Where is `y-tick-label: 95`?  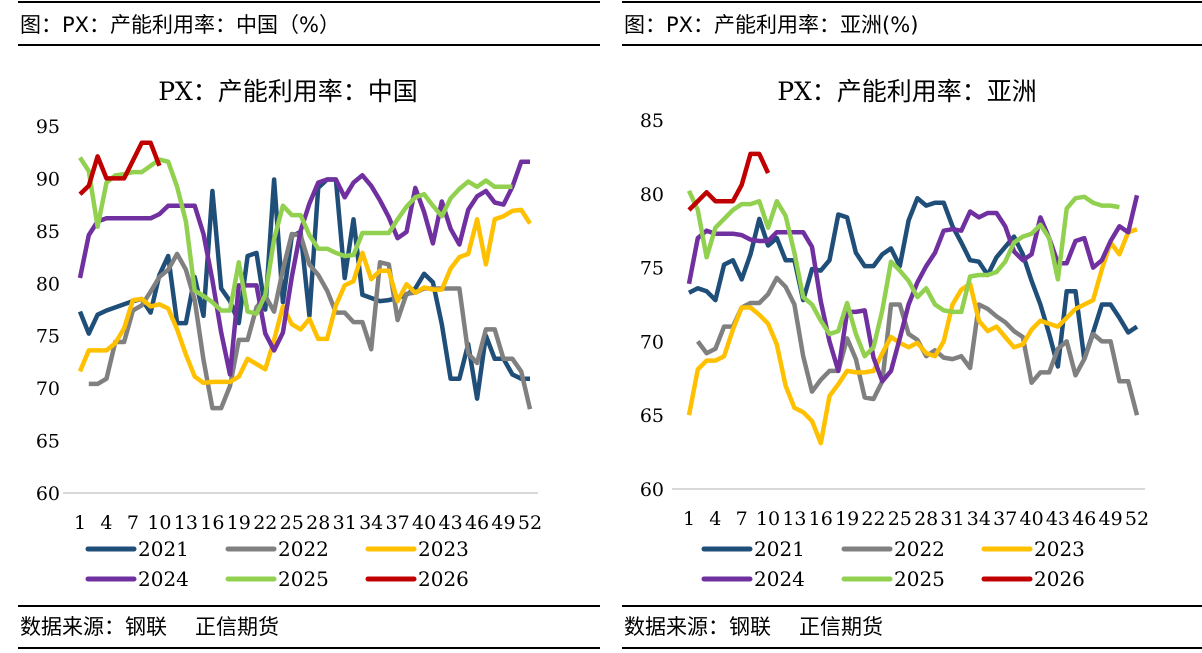 y-tick-label: 95 is located at coordinates (48, 127).